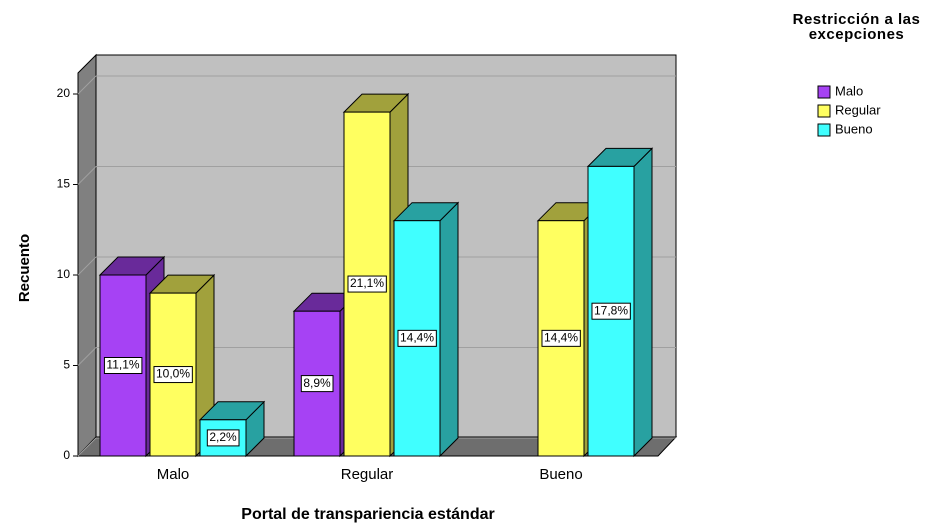  What do you see at coordinates (173, 474) in the screenshot?
I see `x-tick-label: Malo` at bounding box center [173, 474].